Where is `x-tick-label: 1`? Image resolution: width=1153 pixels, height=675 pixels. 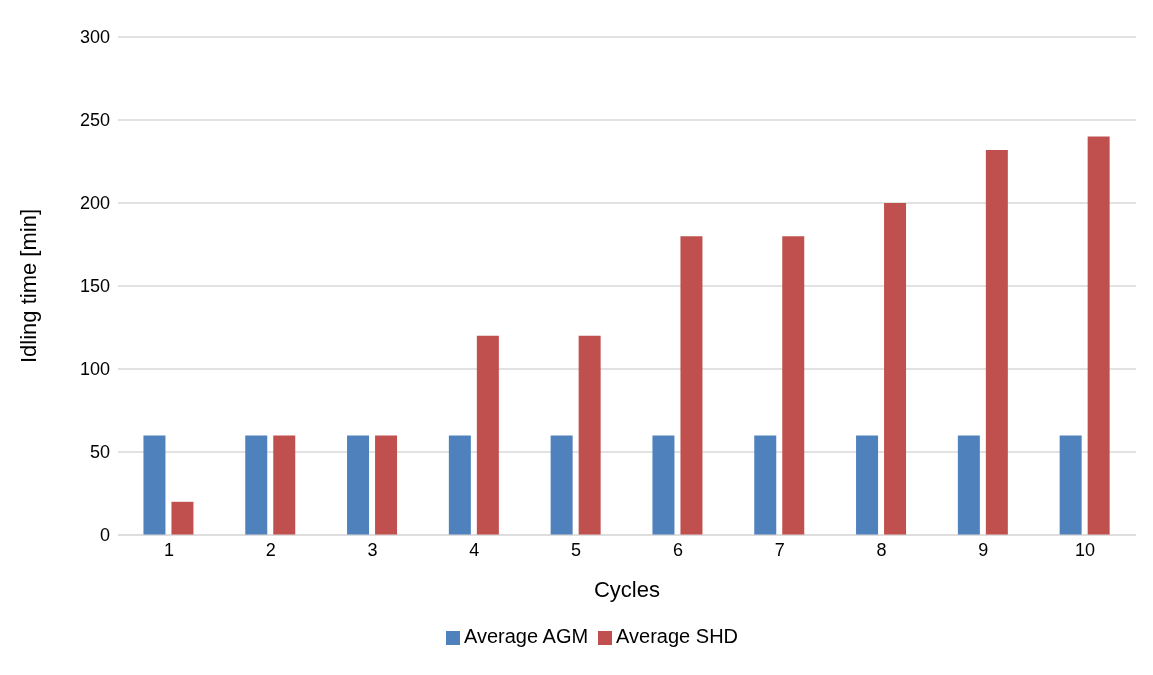 x-tick-label: 1 is located at coordinates (168, 549).